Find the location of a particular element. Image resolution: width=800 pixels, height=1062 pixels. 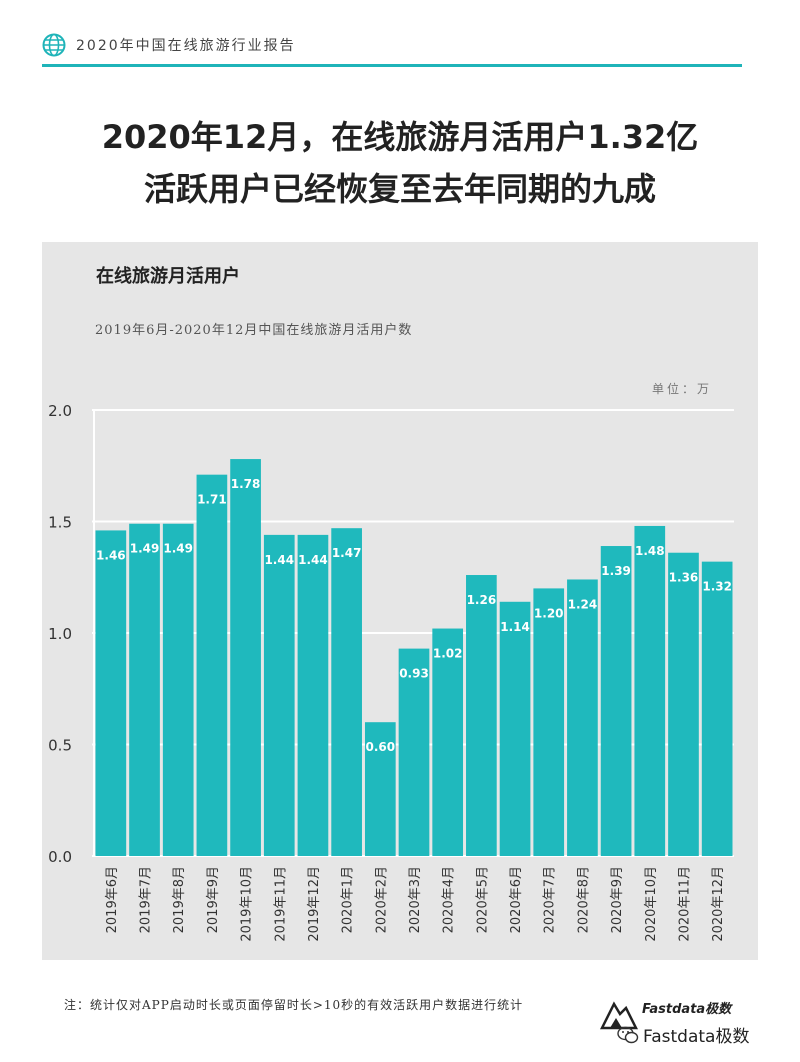

header-title: 2020年中国在线旅游行业报告 is located at coordinates (186, 46).